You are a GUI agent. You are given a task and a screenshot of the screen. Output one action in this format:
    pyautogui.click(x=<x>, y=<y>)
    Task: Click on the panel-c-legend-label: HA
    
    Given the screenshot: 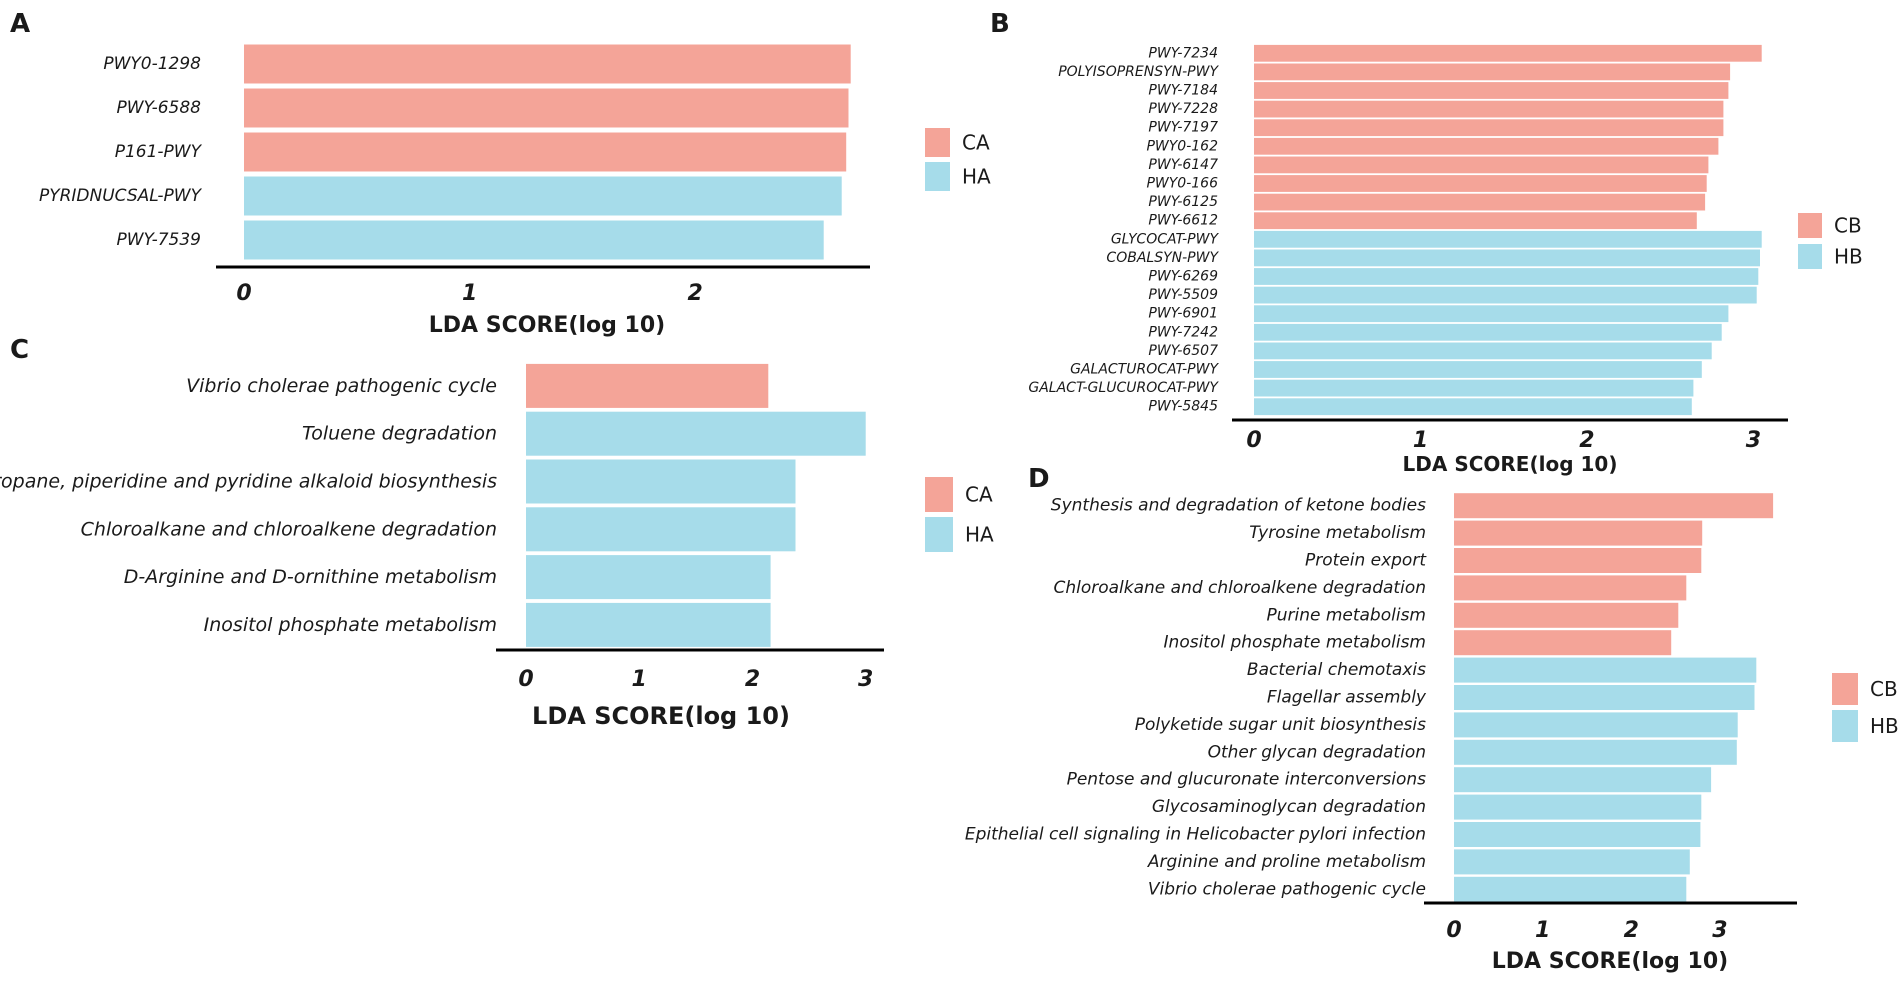 What is the action you would take?
    pyautogui.click(x=979, y=535)
    